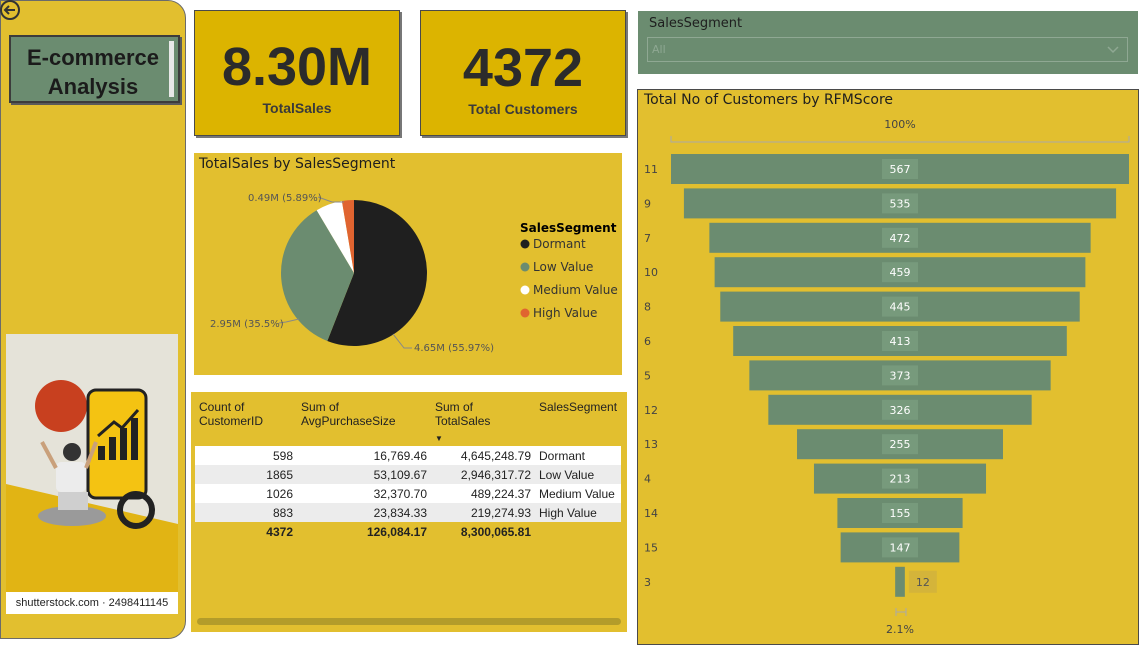 The image size is (1144, 659). What do you see at coordinates (396, 531) in the screenshot?
I see `table-total-cell: 126,084.17` at bounding box center [396, 531].